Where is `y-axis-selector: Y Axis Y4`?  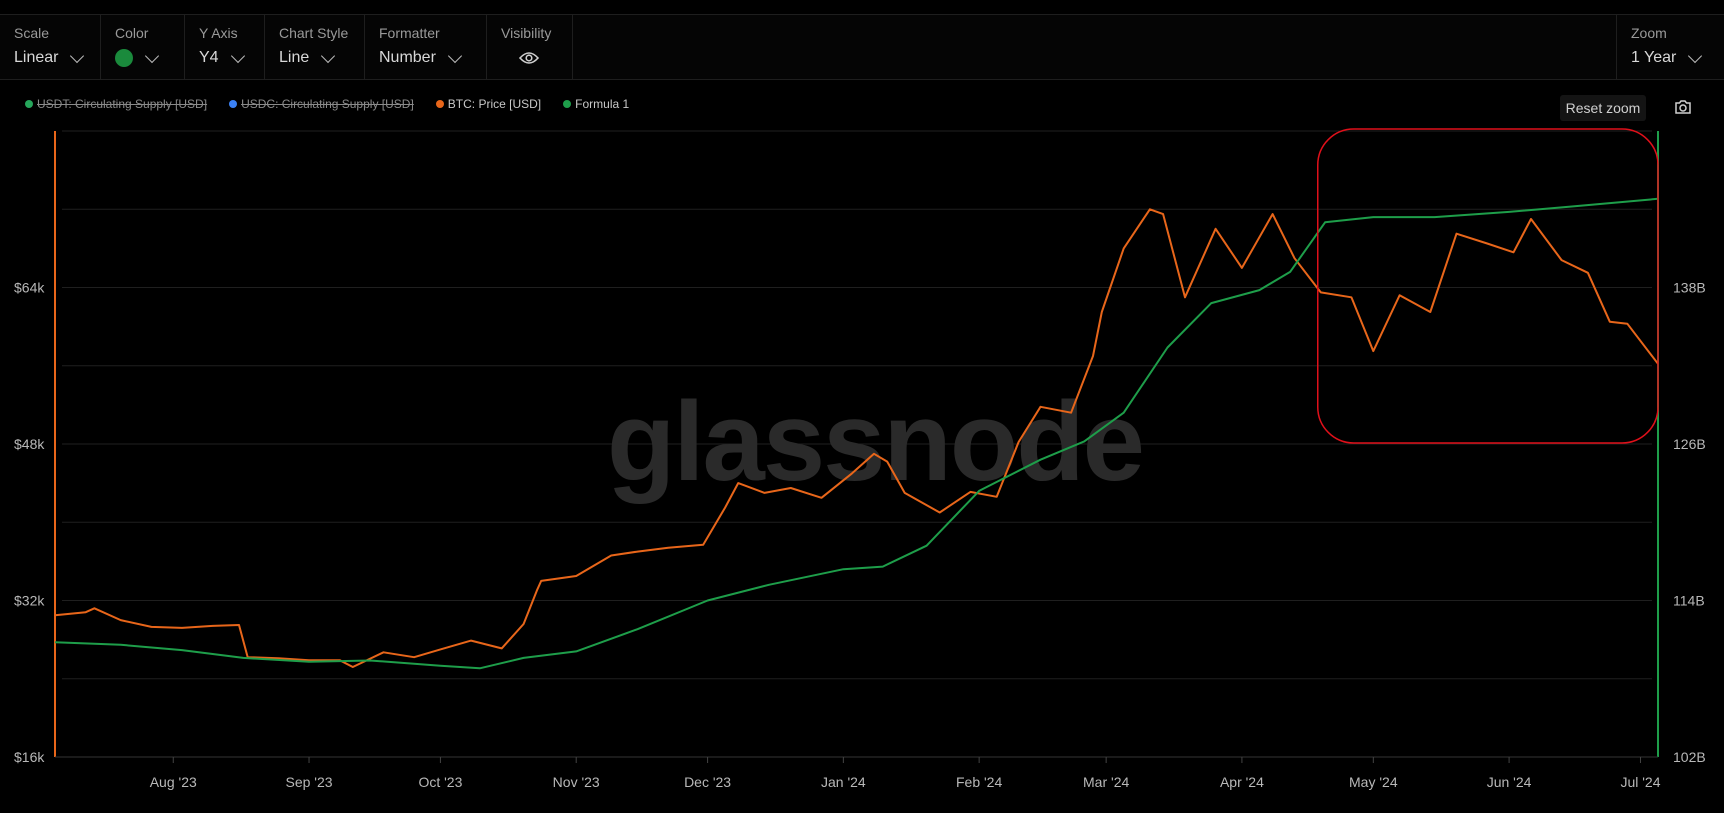 y-axis-selector: Y Axis Y4 is located at coordinates (225, 47).